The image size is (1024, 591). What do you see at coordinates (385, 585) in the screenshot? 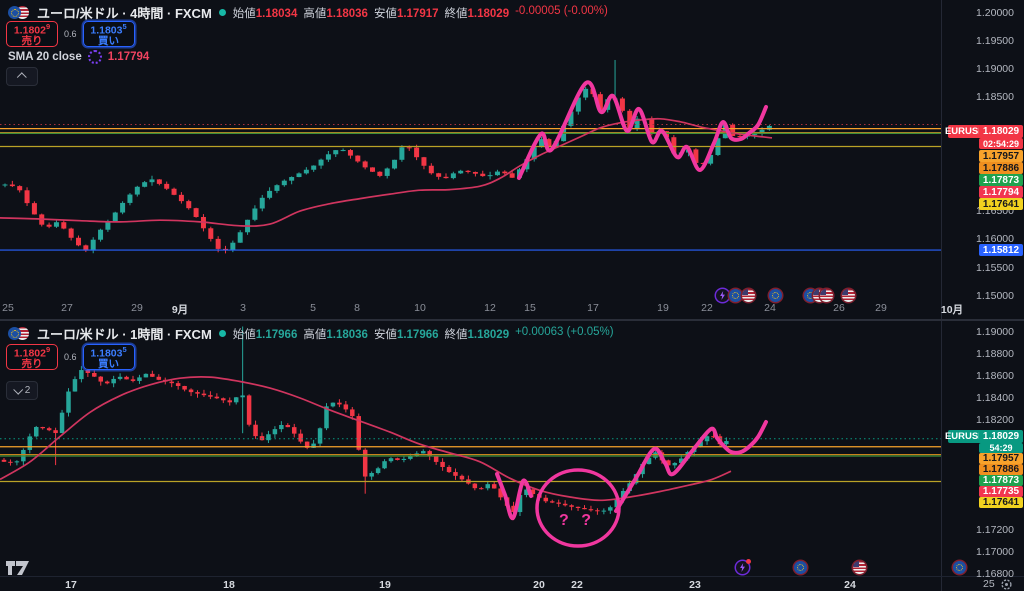
I see `time-tick-label: 19` at bounding box center [385, 585].